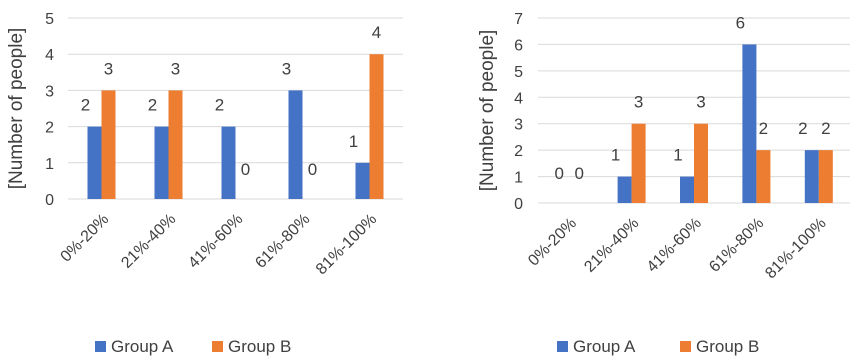 The image size is (854, 363). What do you see at coordinates (376, 32) in the screenshot?
I see `data-label: 4` at bounding box center [376, 32].